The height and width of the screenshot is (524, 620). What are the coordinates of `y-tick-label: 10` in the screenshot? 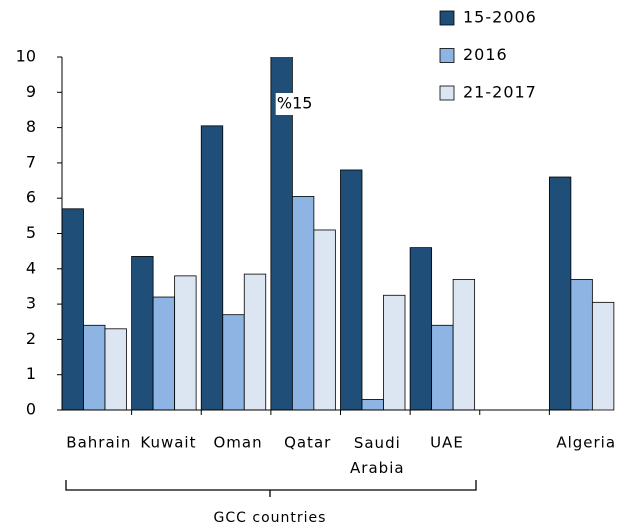 It's located at (26, 56).